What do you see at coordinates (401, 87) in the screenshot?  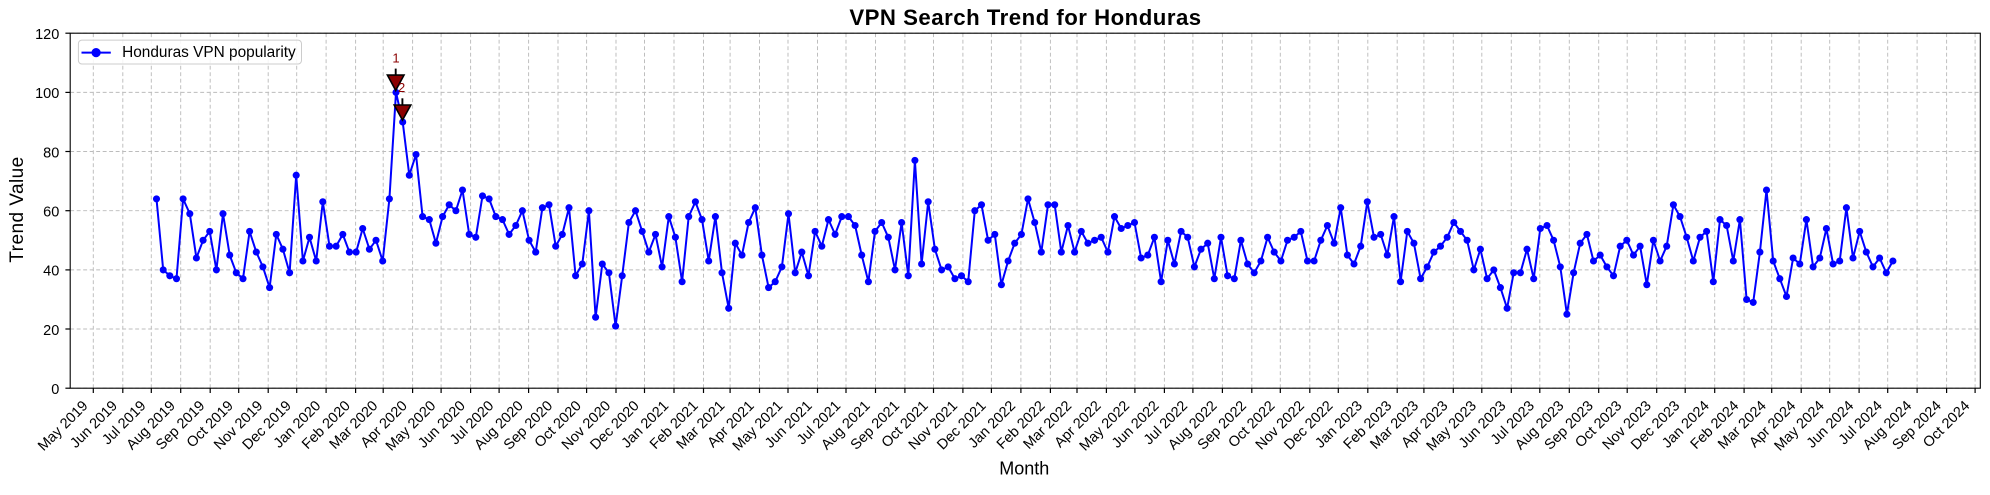 I see `svg-text: 2` at bounding box center [401, 87].